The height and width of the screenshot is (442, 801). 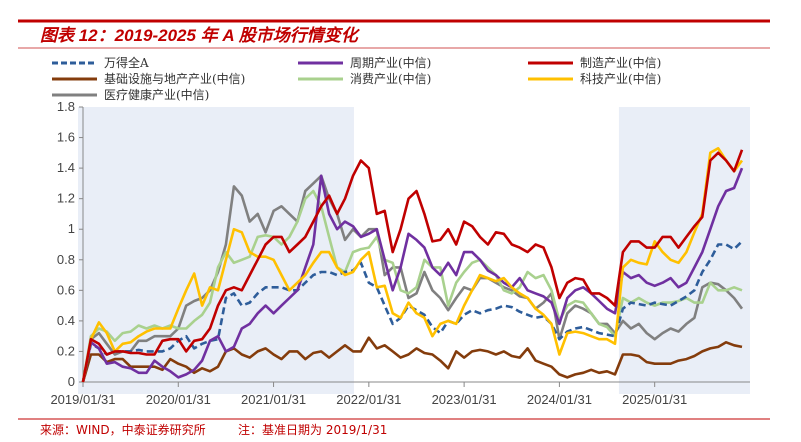 What do you see at coordinates (654, 399) in the screenshot?
I see `x-tick-label: 2025/01/31` at bounding box center [654, 399].